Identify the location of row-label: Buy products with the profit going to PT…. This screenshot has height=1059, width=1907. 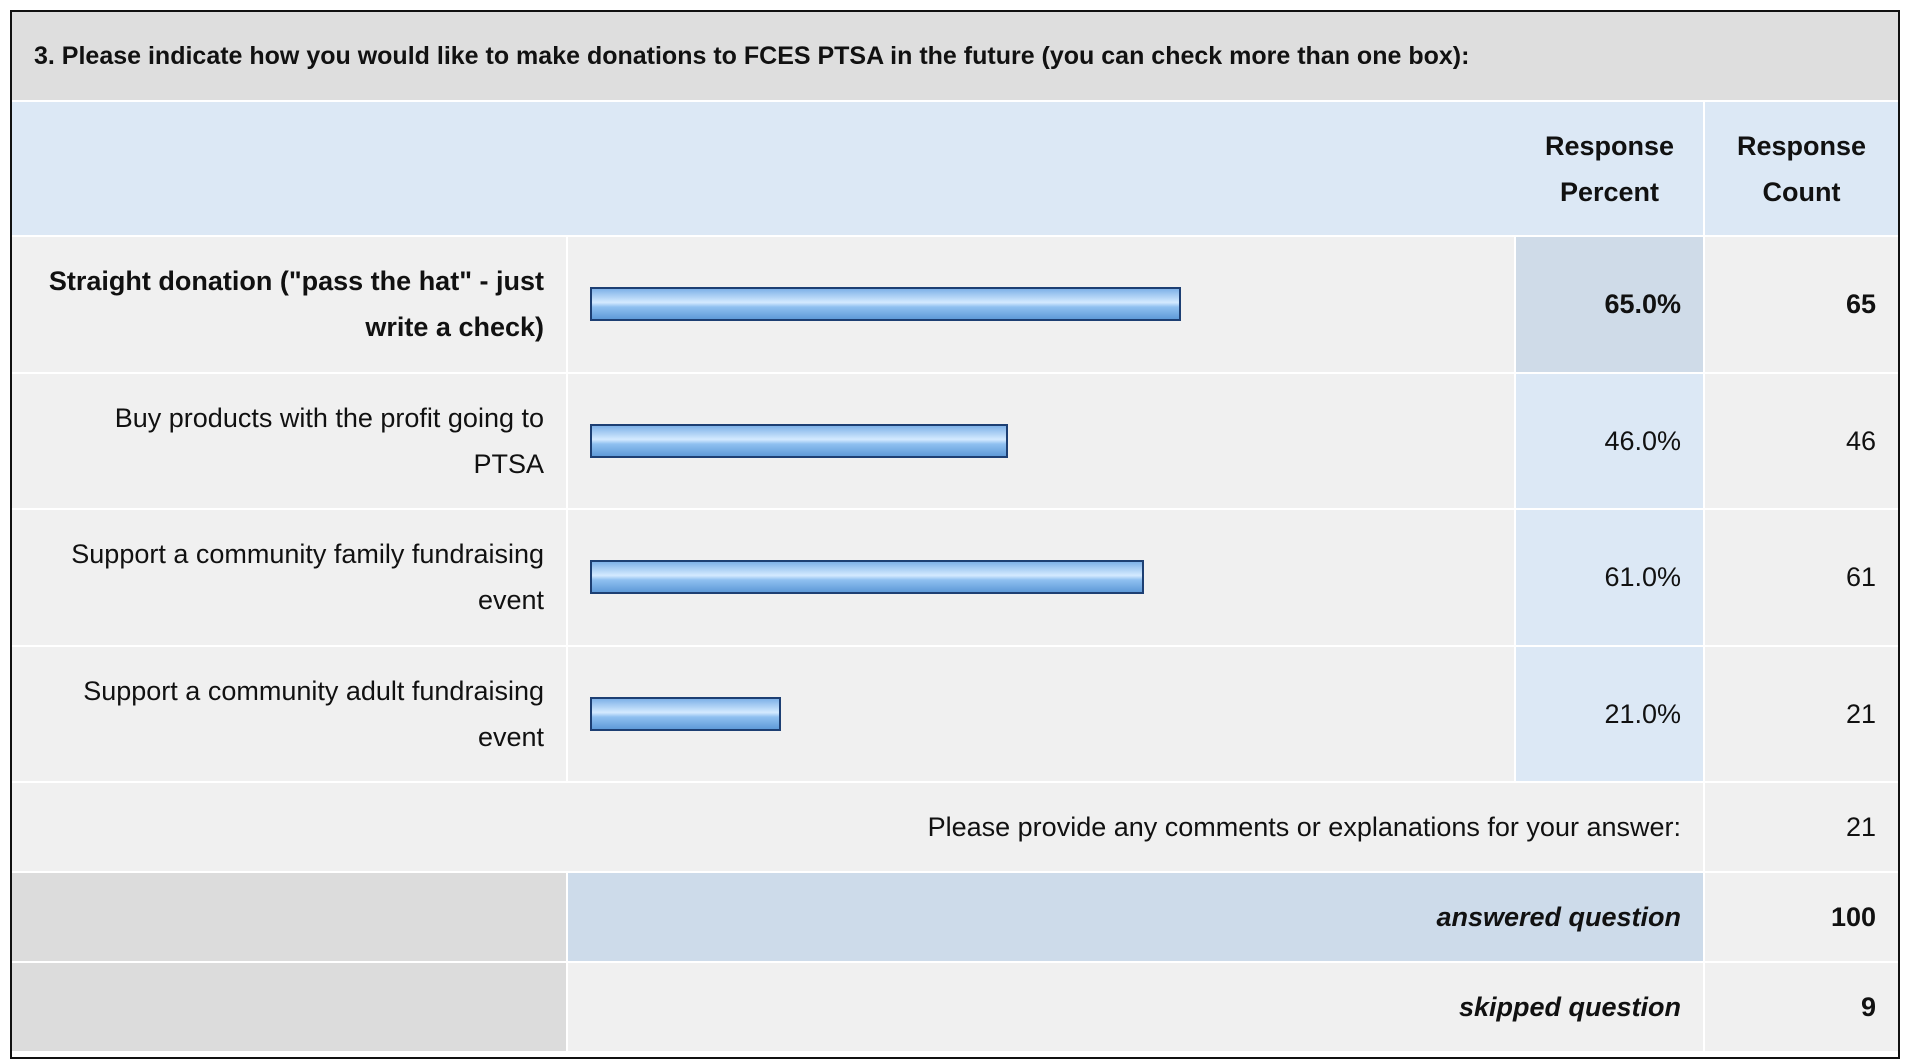
(289, 440).